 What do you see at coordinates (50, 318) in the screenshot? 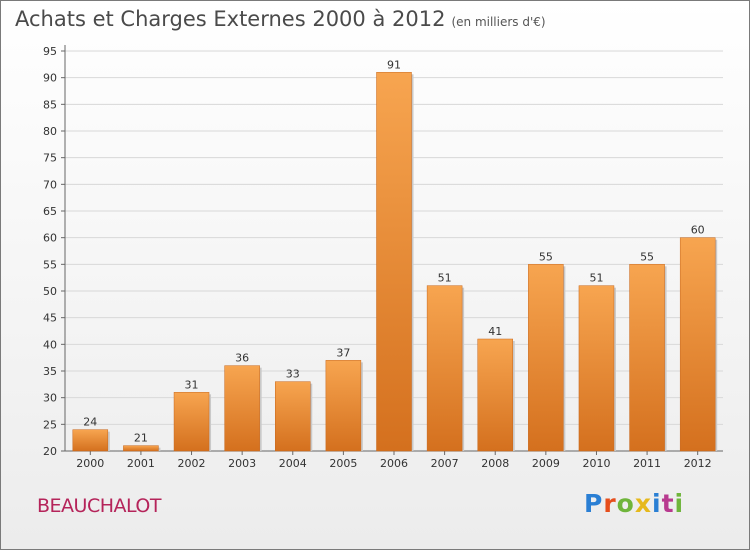
I see `y-tick-label: 45` at bounding box center [50, 318].